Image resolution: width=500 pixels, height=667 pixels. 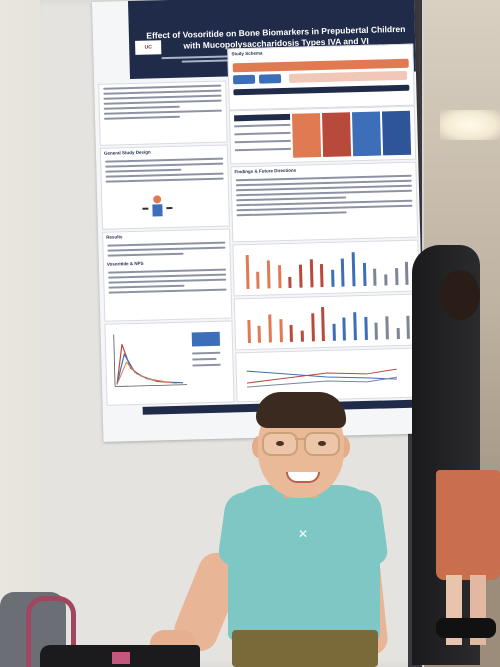 I want to click on person-shoes, so click(x=466, y=628).